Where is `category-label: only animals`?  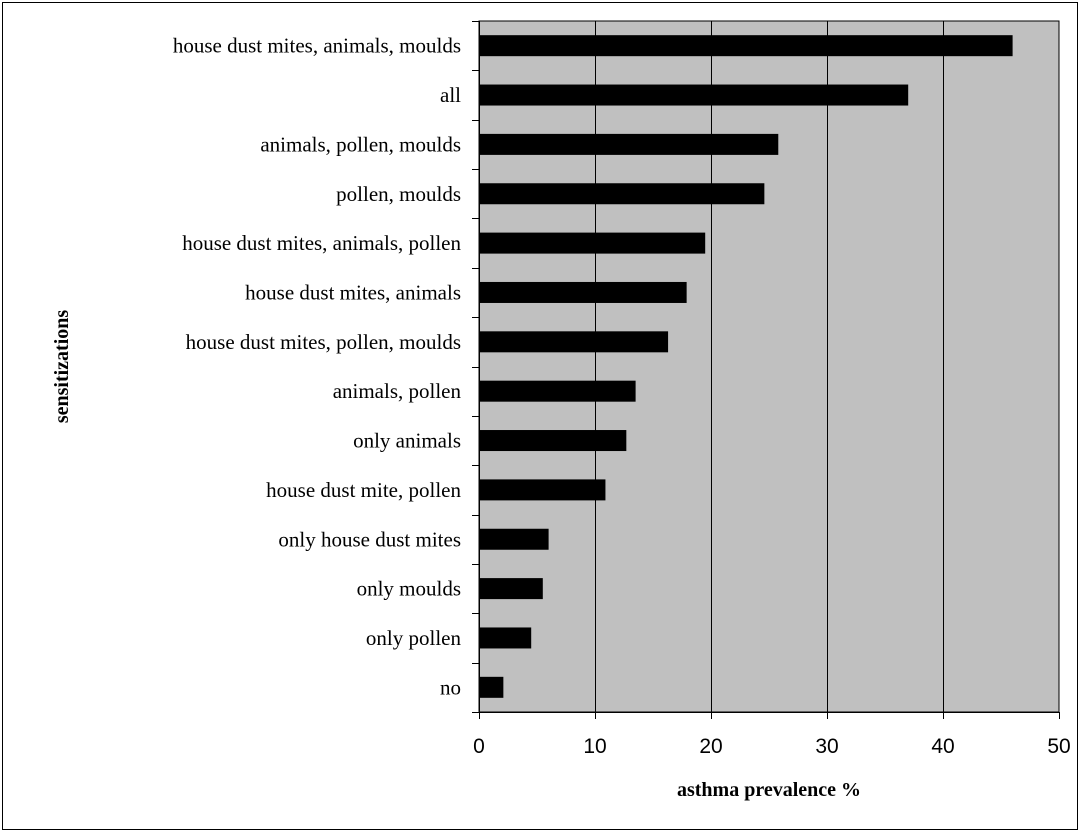 category-label: only animals is located at coordinates (407, 441).